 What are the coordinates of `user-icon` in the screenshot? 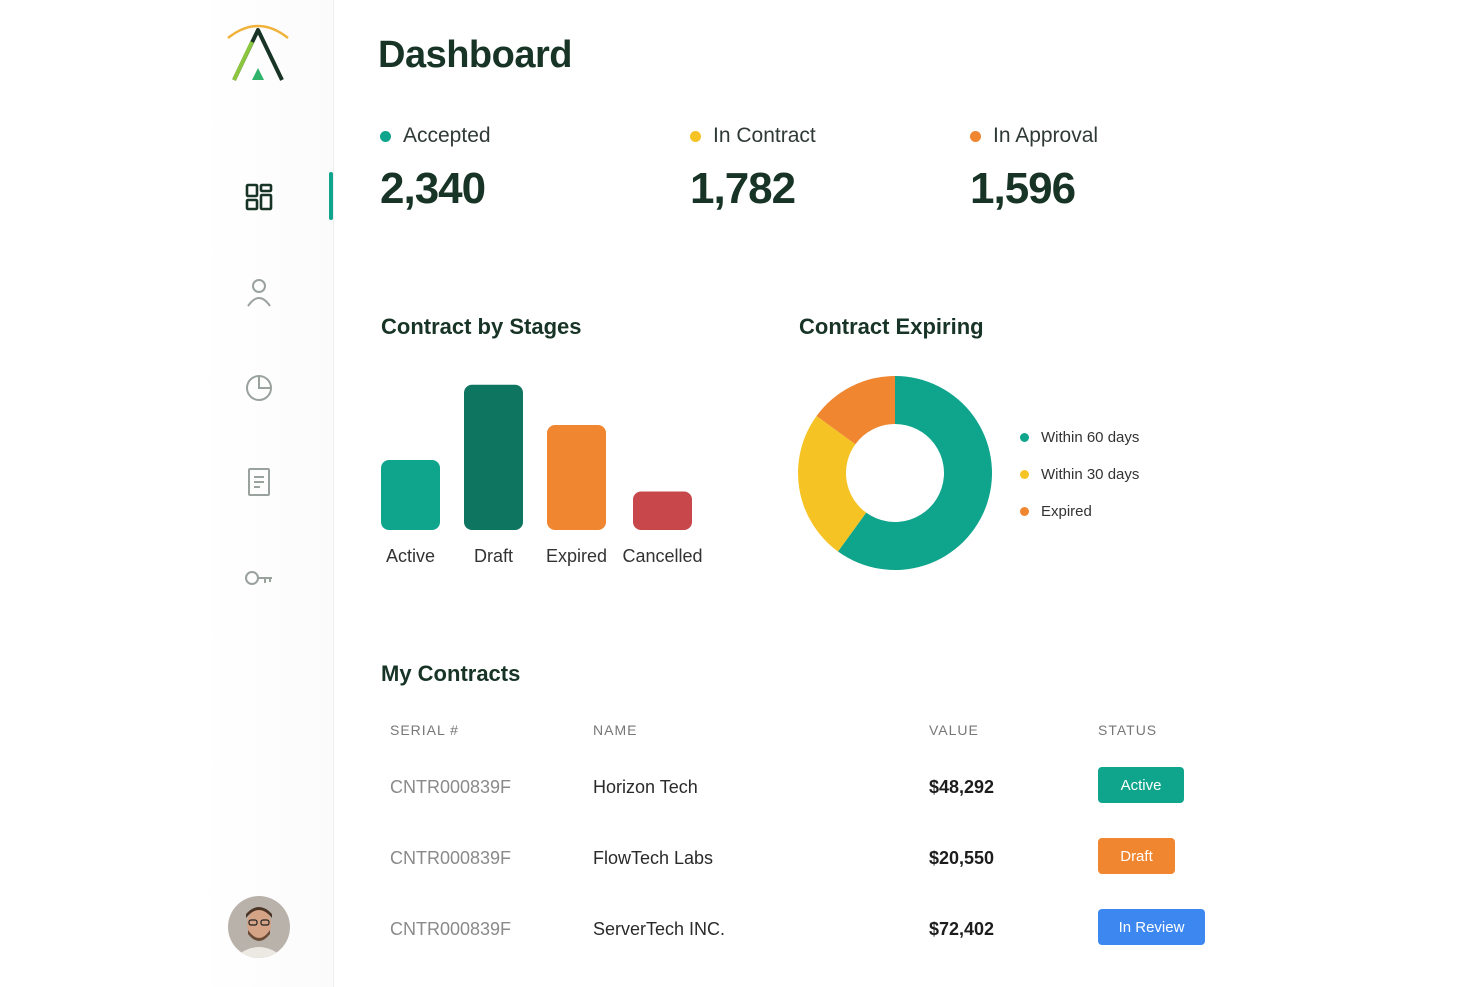 It's located at (259, 293).